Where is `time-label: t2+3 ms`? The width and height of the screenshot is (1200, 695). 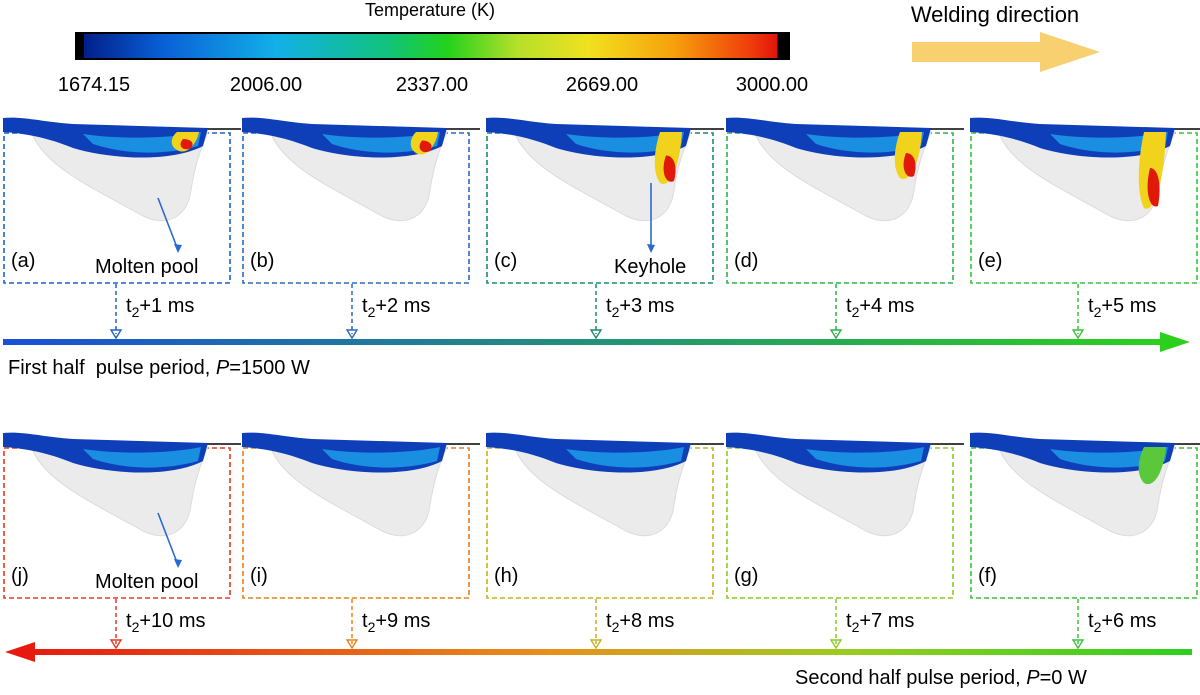
time-label: t2+3 ms is located at coordinates (640, 307).